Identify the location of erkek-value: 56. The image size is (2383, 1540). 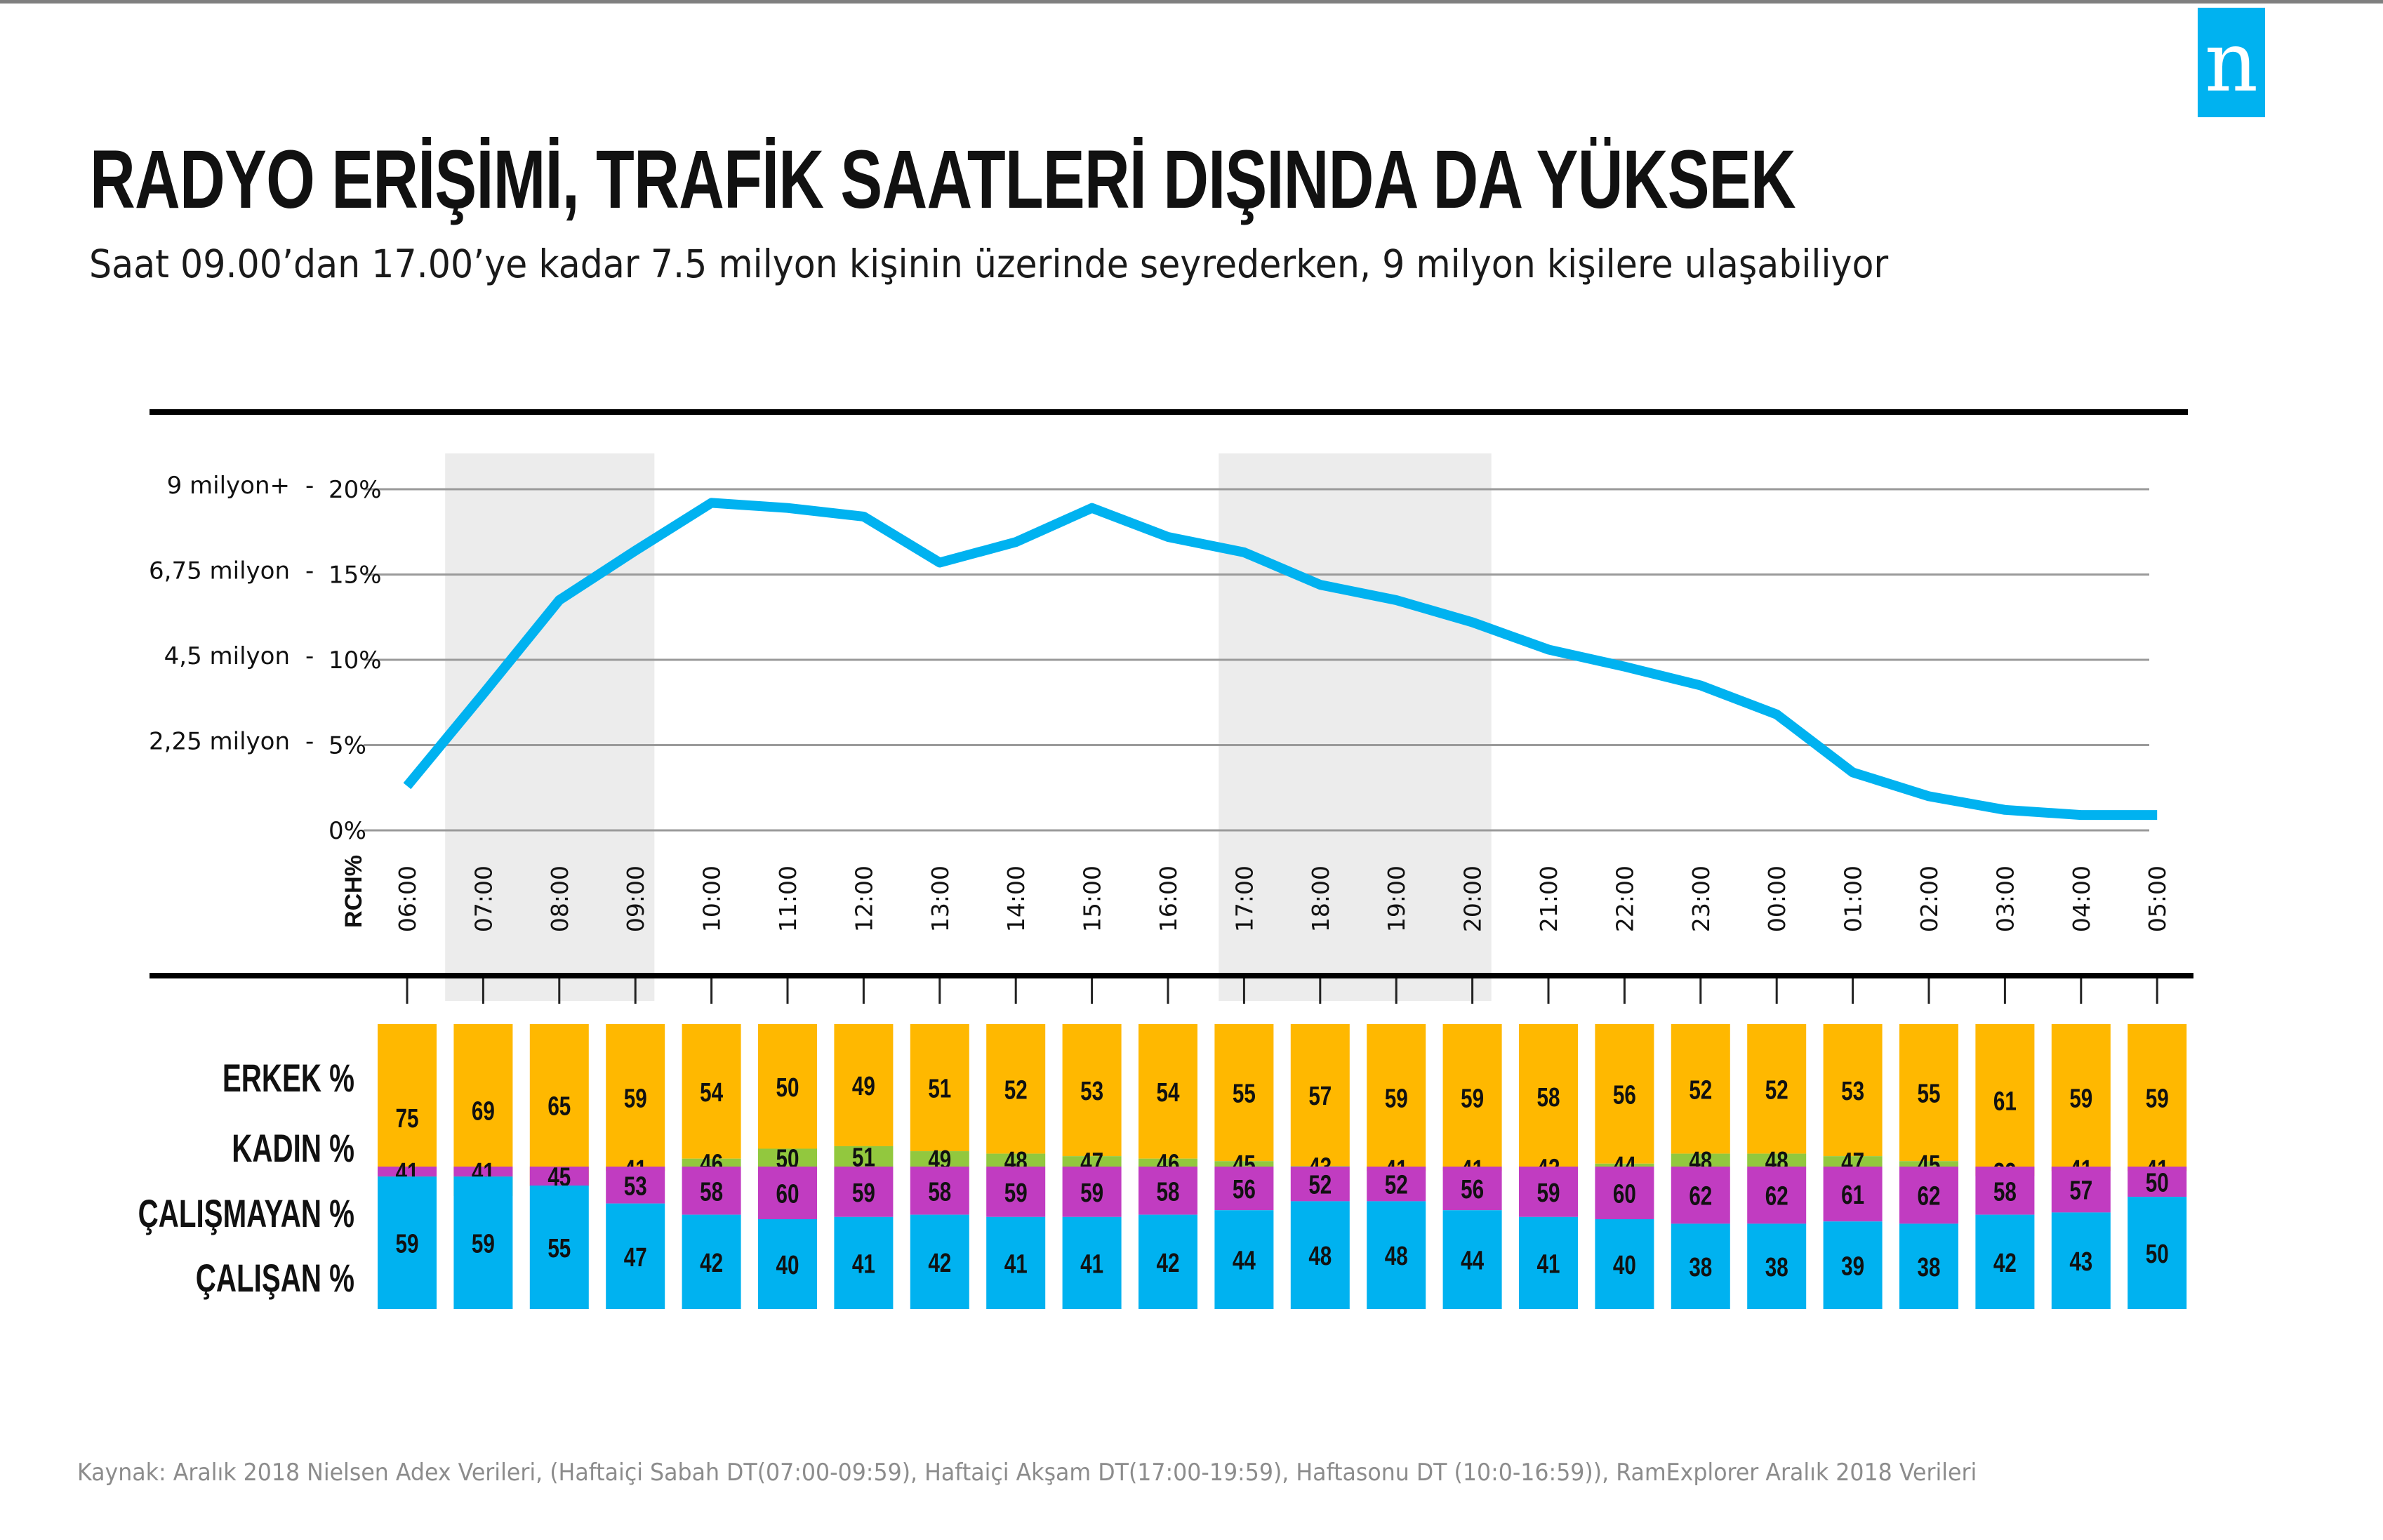
(1624, 1095).